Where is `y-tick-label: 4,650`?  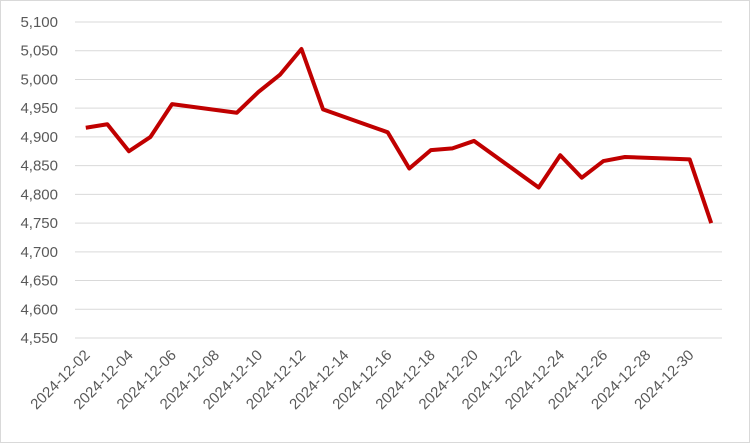
y-tick-label: 4,650 is located at coordinates (39, 281).